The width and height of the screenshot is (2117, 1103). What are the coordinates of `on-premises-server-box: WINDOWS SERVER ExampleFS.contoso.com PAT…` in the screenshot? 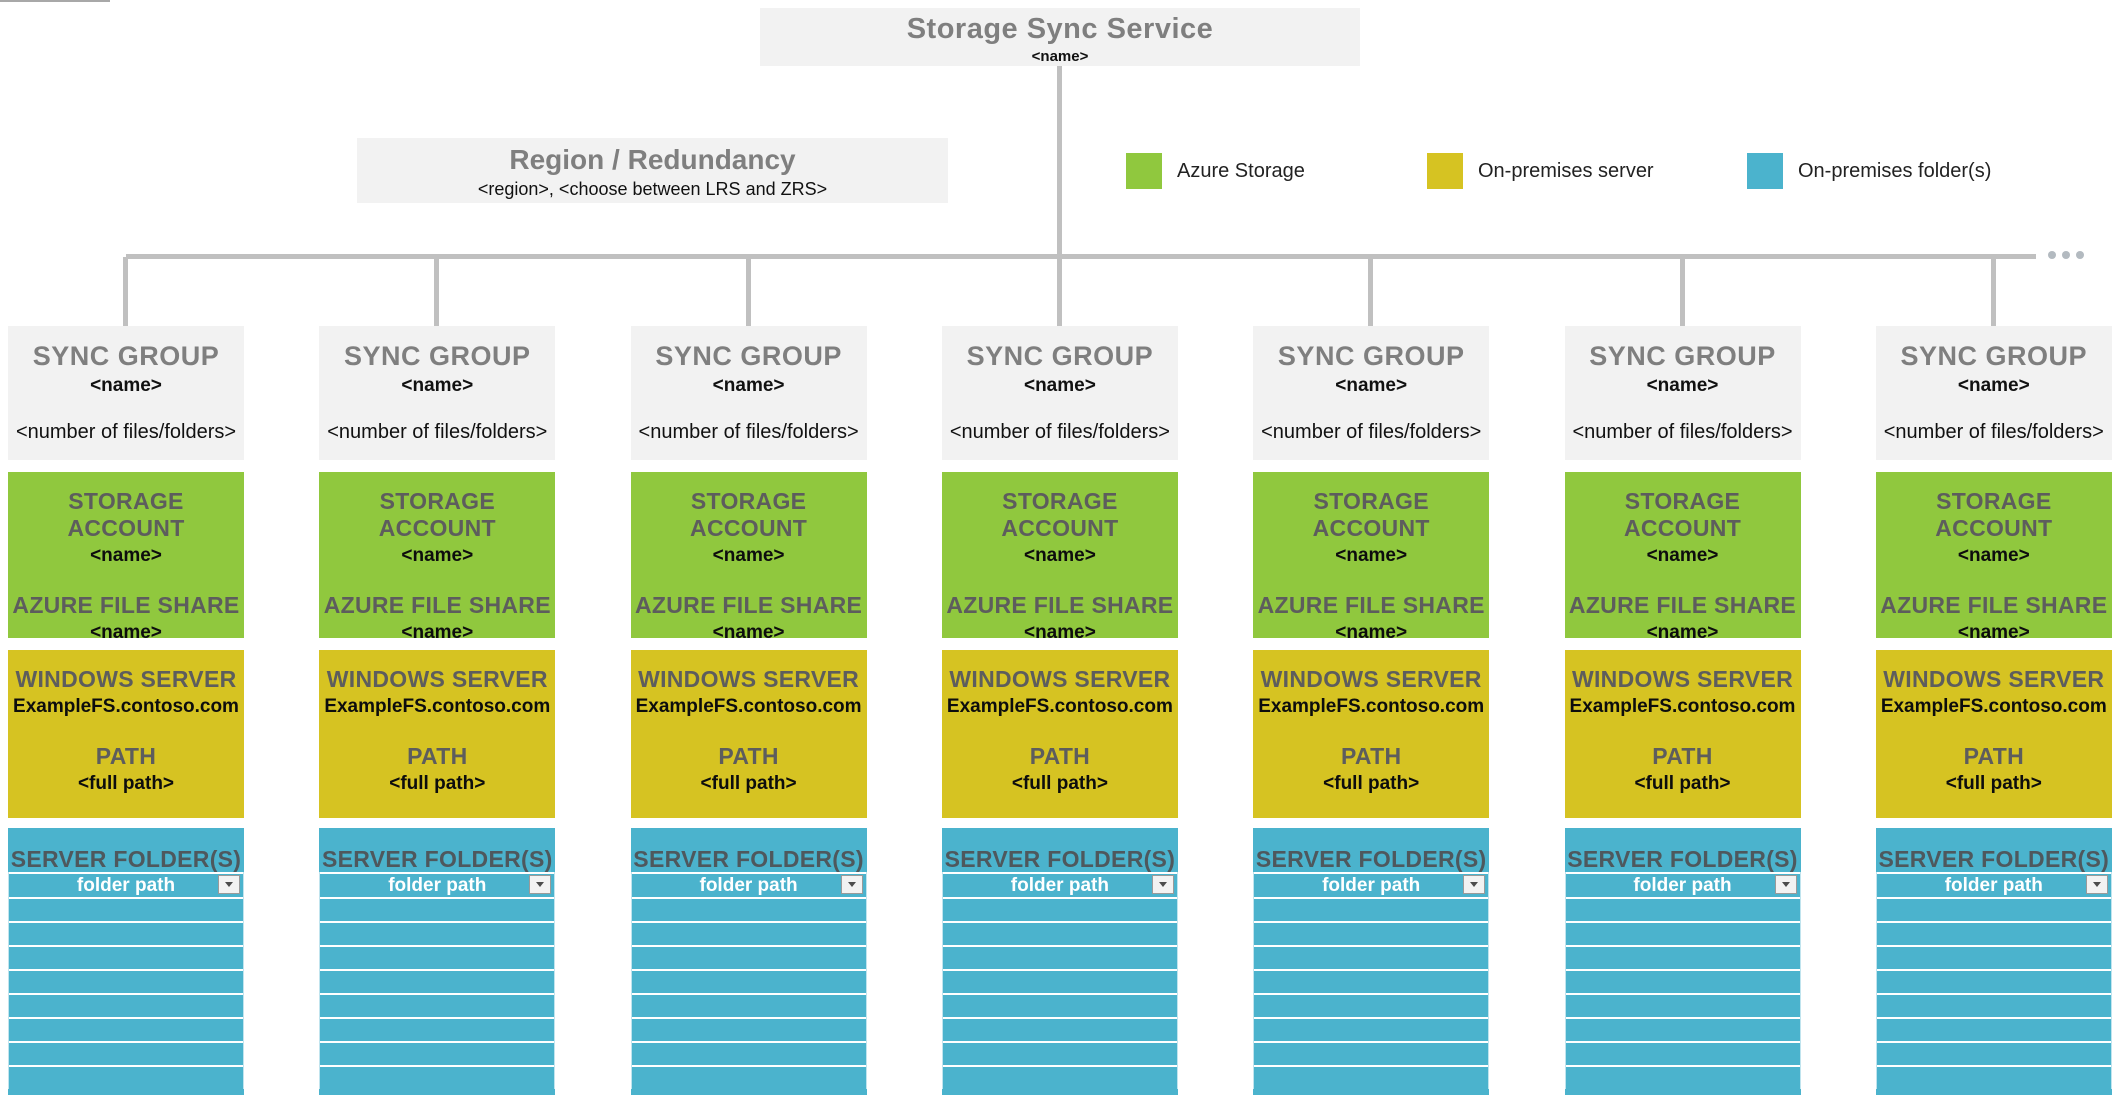 It's located at (1682, 734).